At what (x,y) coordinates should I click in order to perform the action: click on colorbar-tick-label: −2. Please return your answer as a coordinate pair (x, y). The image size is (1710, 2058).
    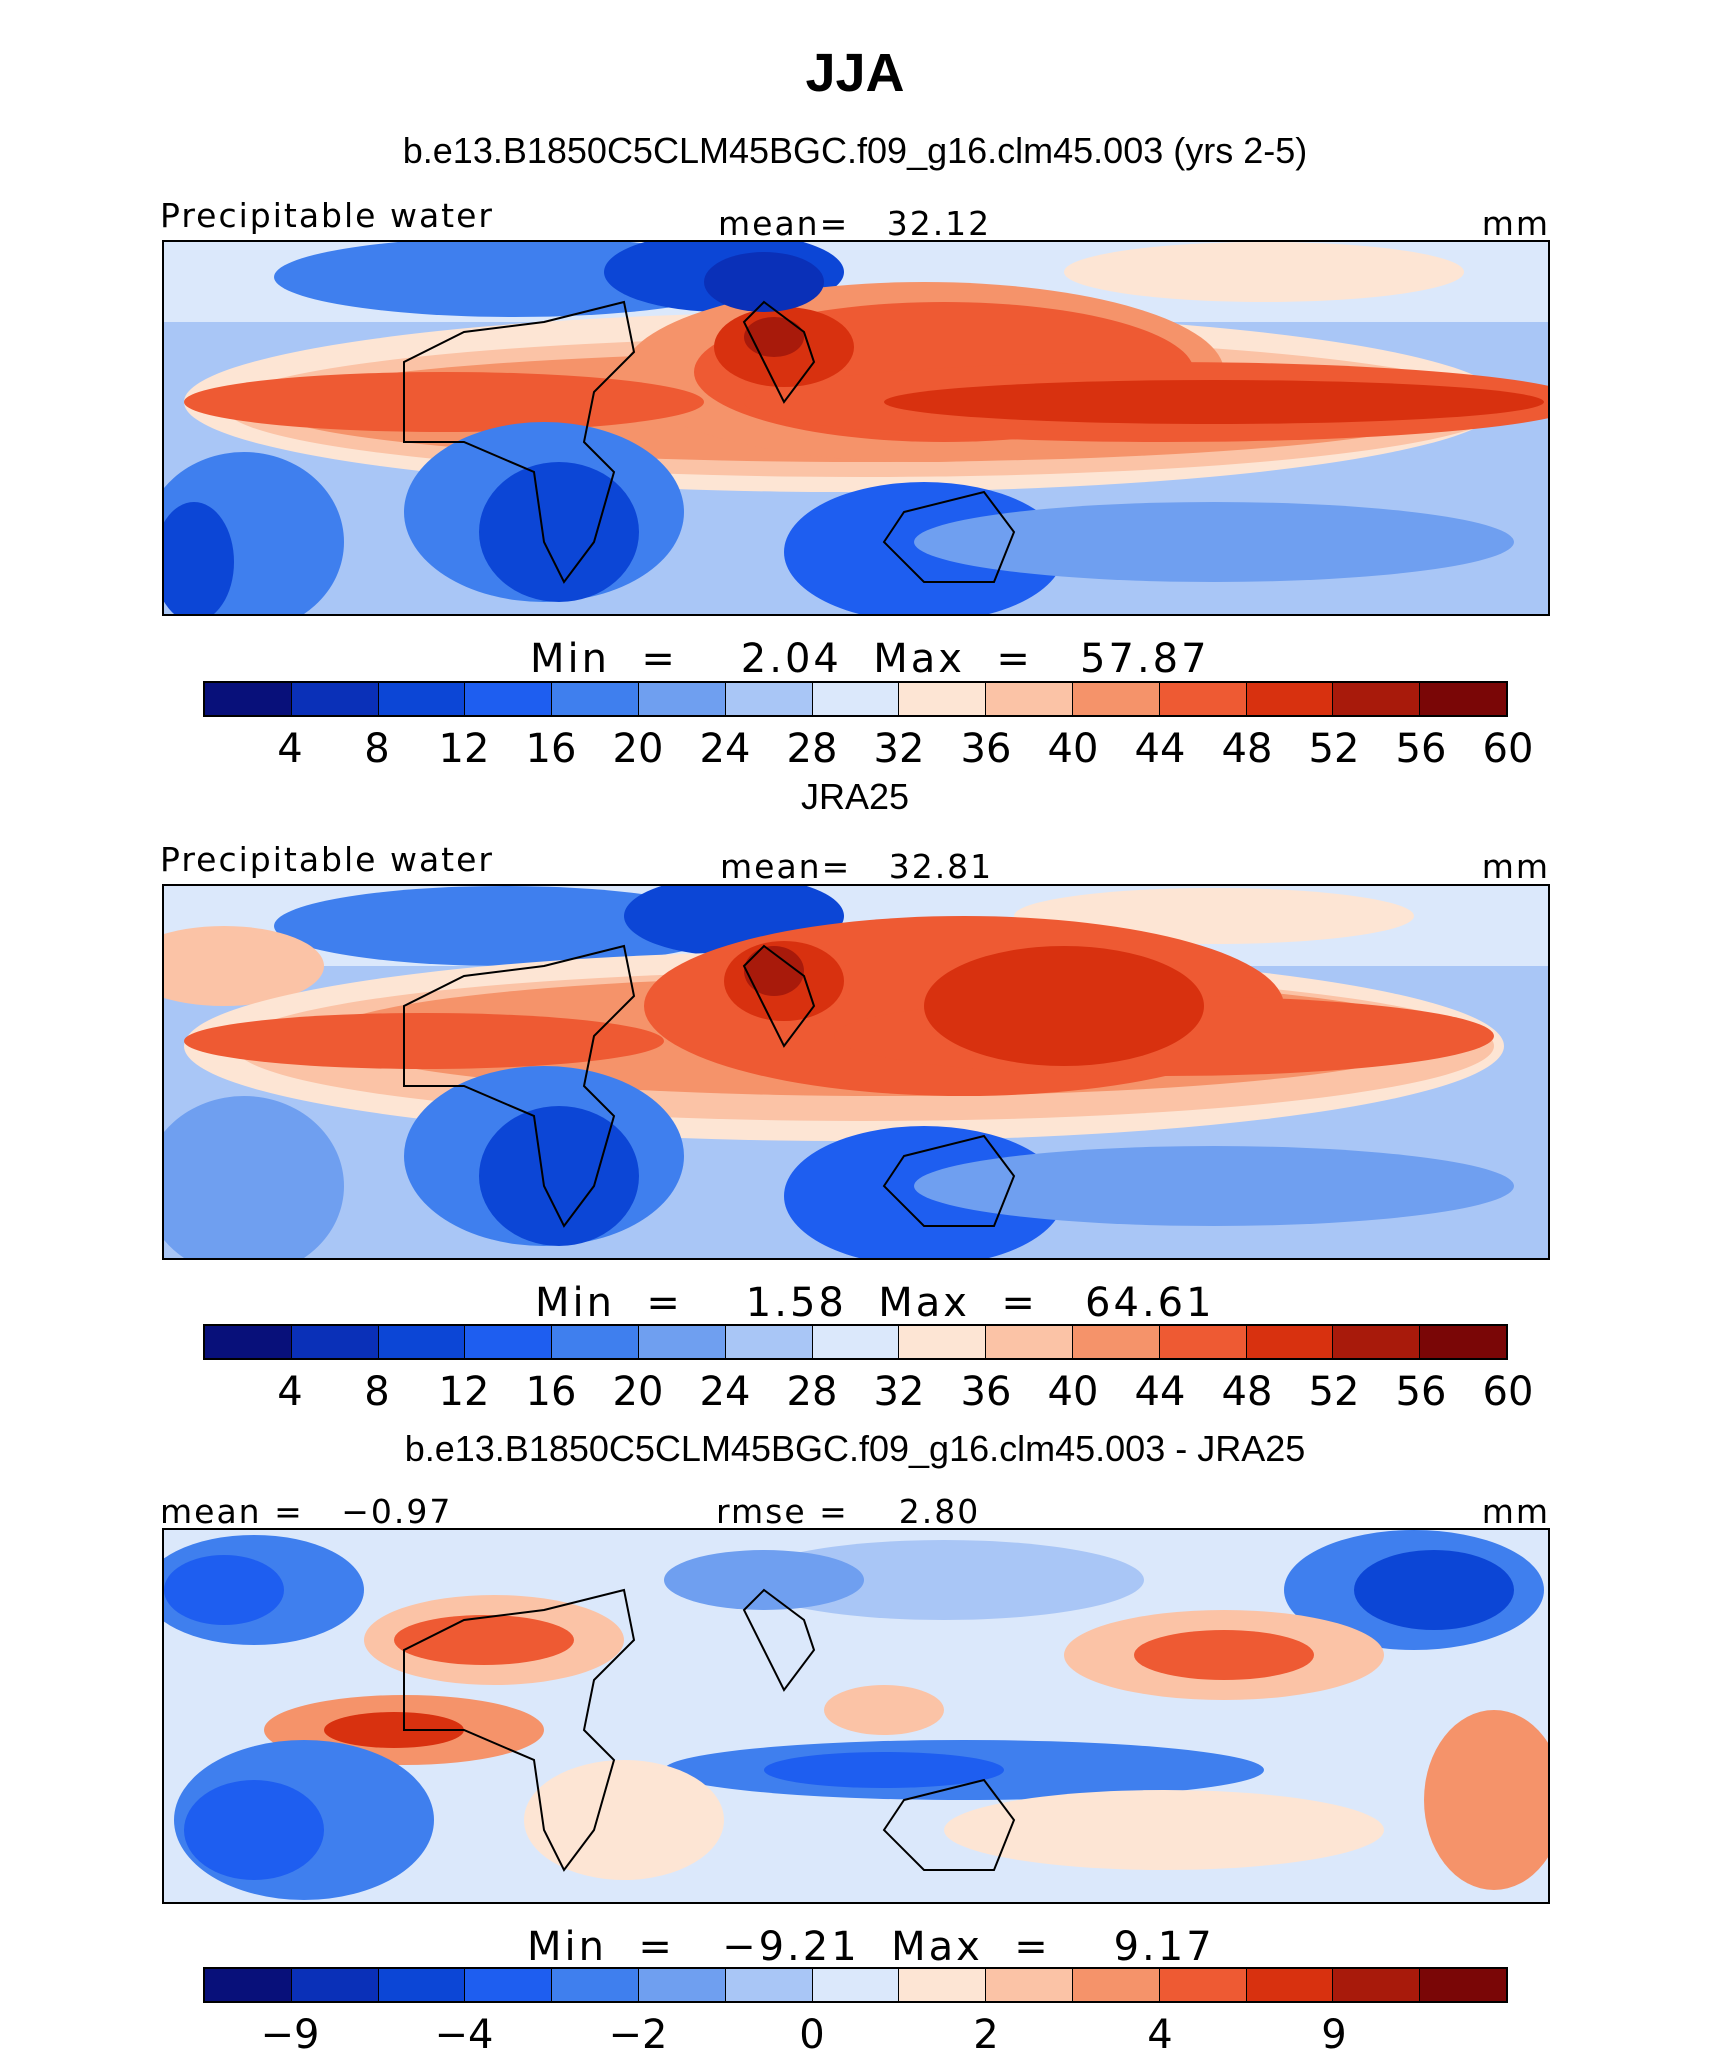
    Looking at the image, I should click on (638, 2035).